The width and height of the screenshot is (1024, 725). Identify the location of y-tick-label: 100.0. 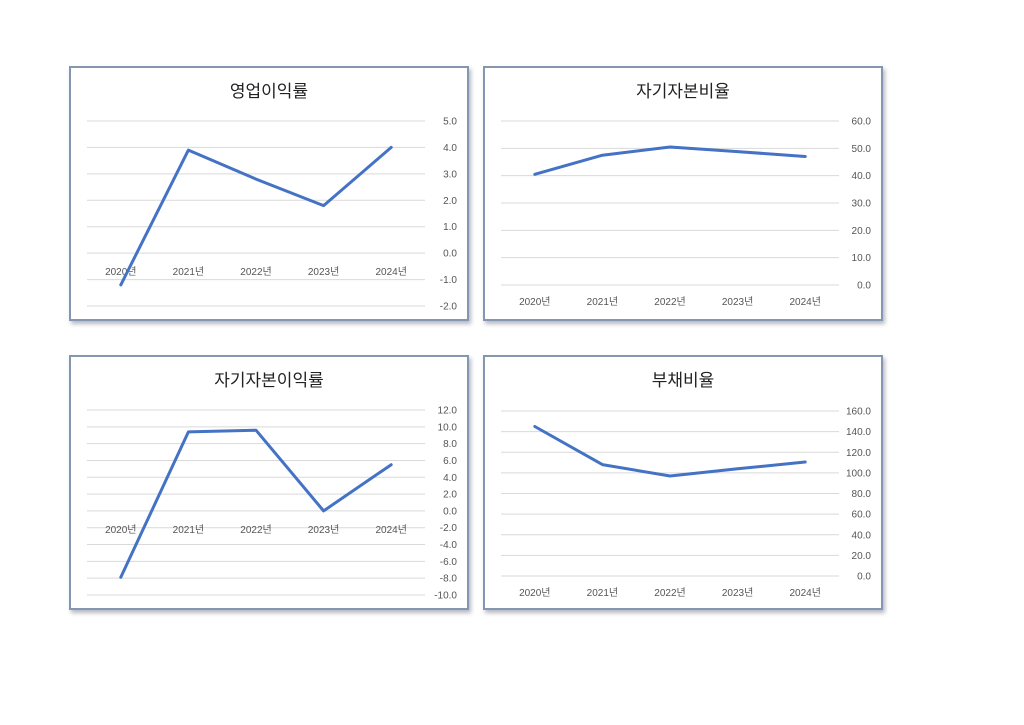
(858, 473).